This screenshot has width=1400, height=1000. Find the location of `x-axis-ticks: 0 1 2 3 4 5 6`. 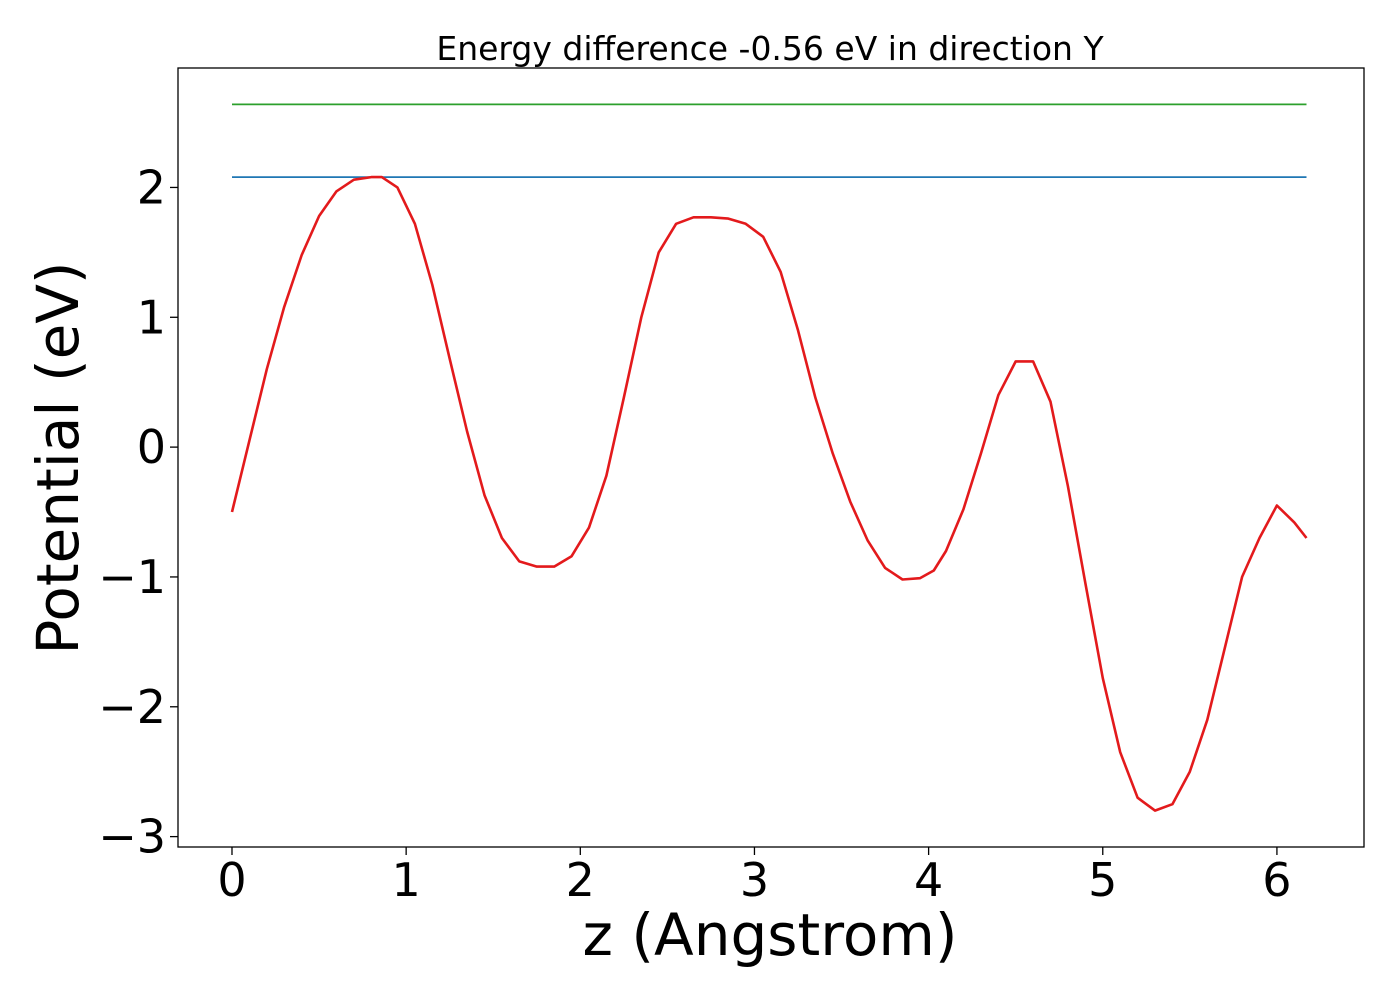

x-axis-ticks: 0 1 2 3 4 5 6 is located at coordinates (754, 877).